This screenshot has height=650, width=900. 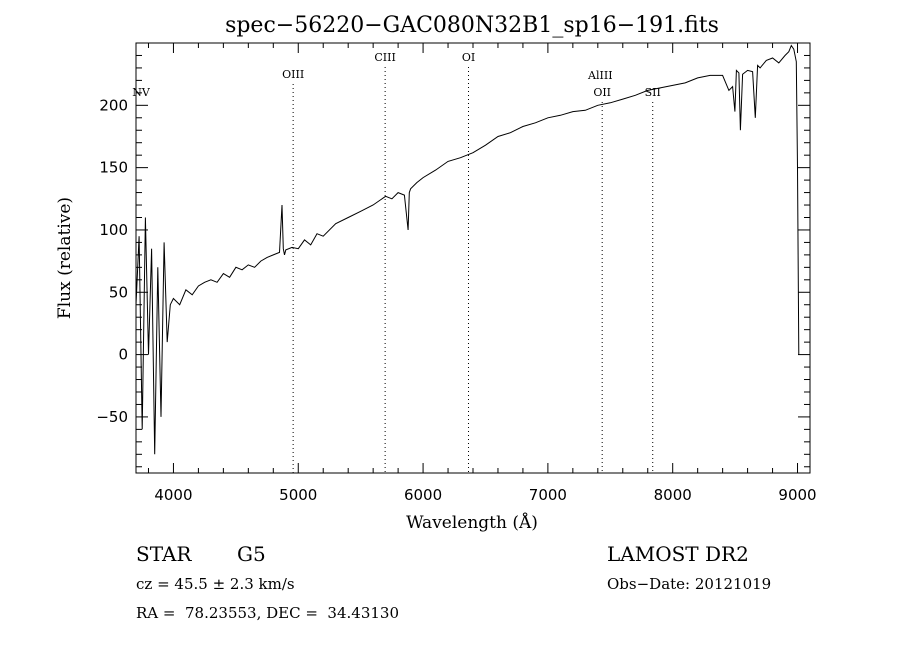 What do you see at coordinates (113, 105) in the screenshot?
I see `y-tick-label: 200` at bounding box center [113, 105].